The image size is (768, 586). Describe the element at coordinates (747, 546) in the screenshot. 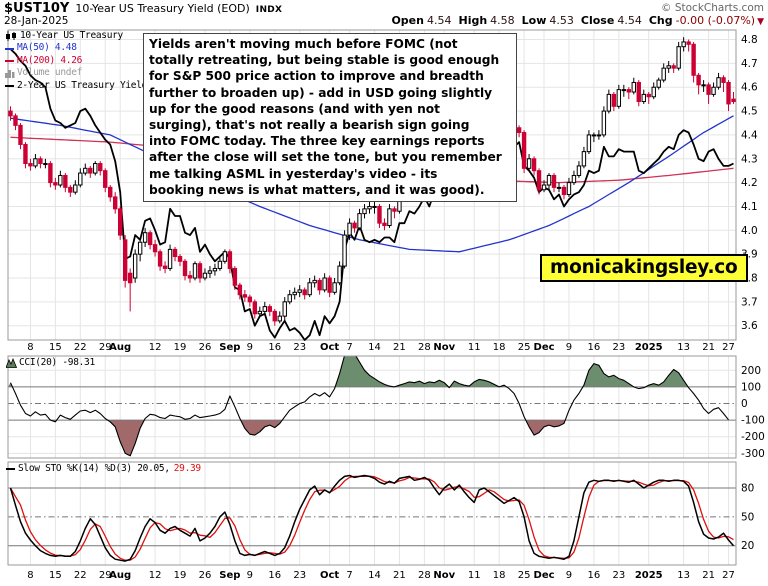

I see `svg-text: 20` at that location.